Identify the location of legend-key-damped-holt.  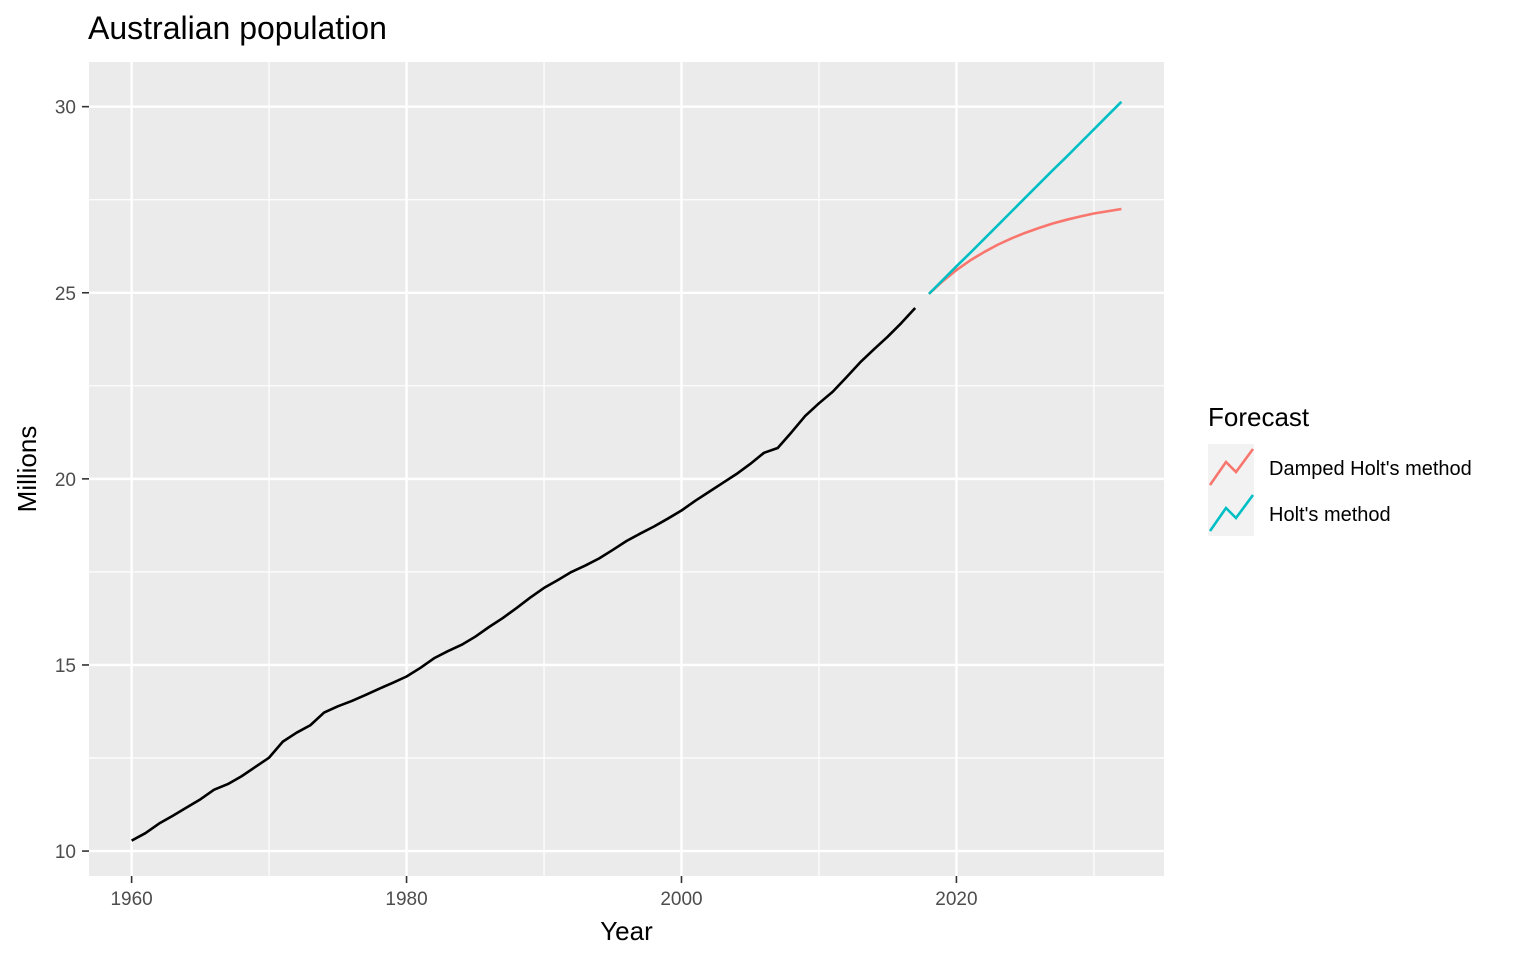
(1231, 467).